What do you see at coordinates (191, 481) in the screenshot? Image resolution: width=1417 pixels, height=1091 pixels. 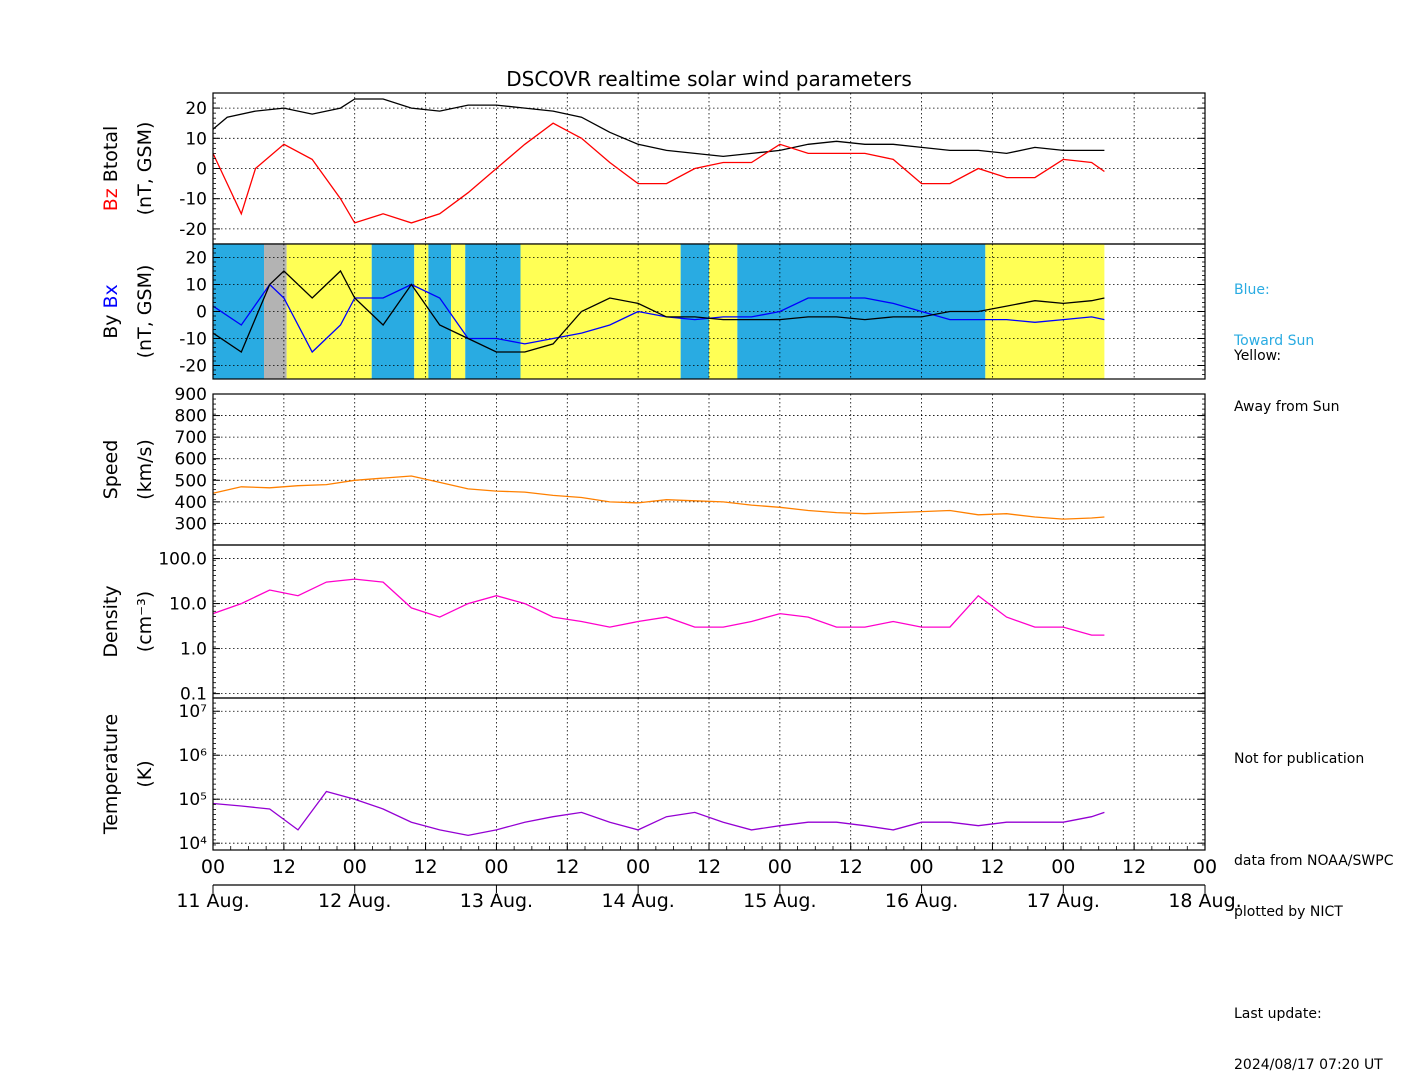 I see `y-tick-label: 500` at bounding box center [191, 481].